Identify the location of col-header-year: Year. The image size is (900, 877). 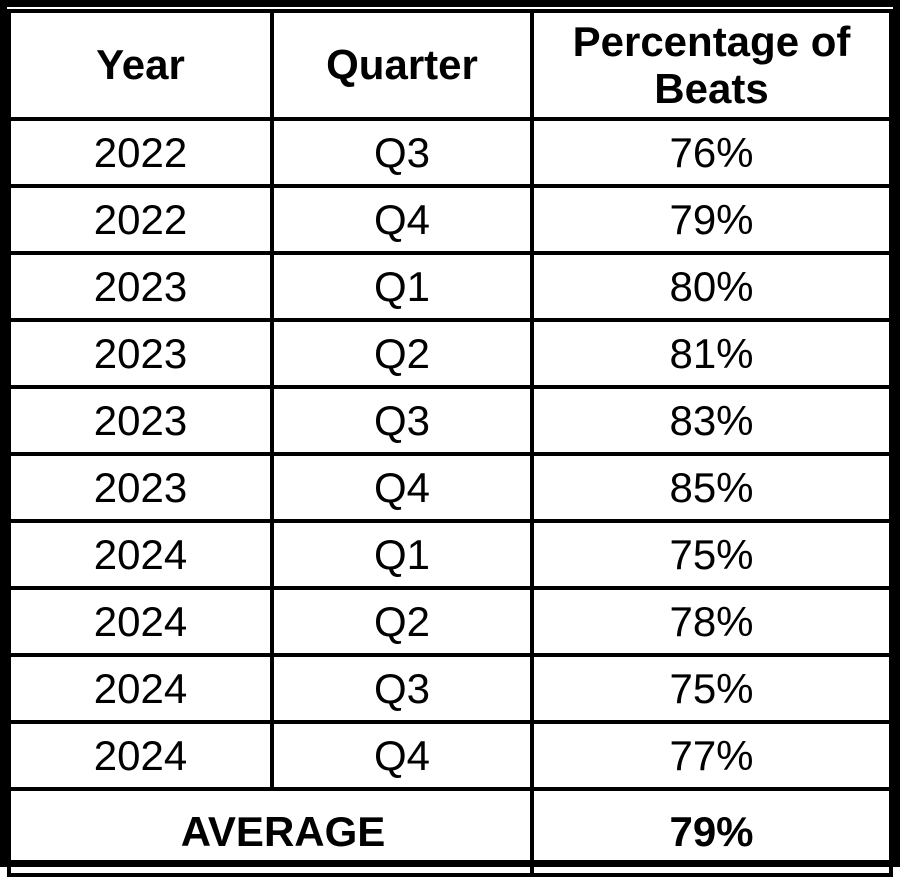
(140, 65).